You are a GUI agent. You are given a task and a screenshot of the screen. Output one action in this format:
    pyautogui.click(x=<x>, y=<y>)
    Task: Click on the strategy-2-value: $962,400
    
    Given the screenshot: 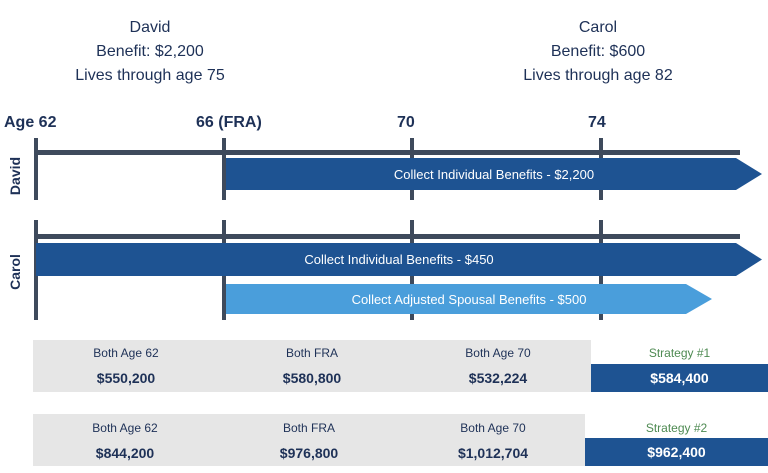 What is the action you would take?
    pyautogui.click(x=676, y=452)
    